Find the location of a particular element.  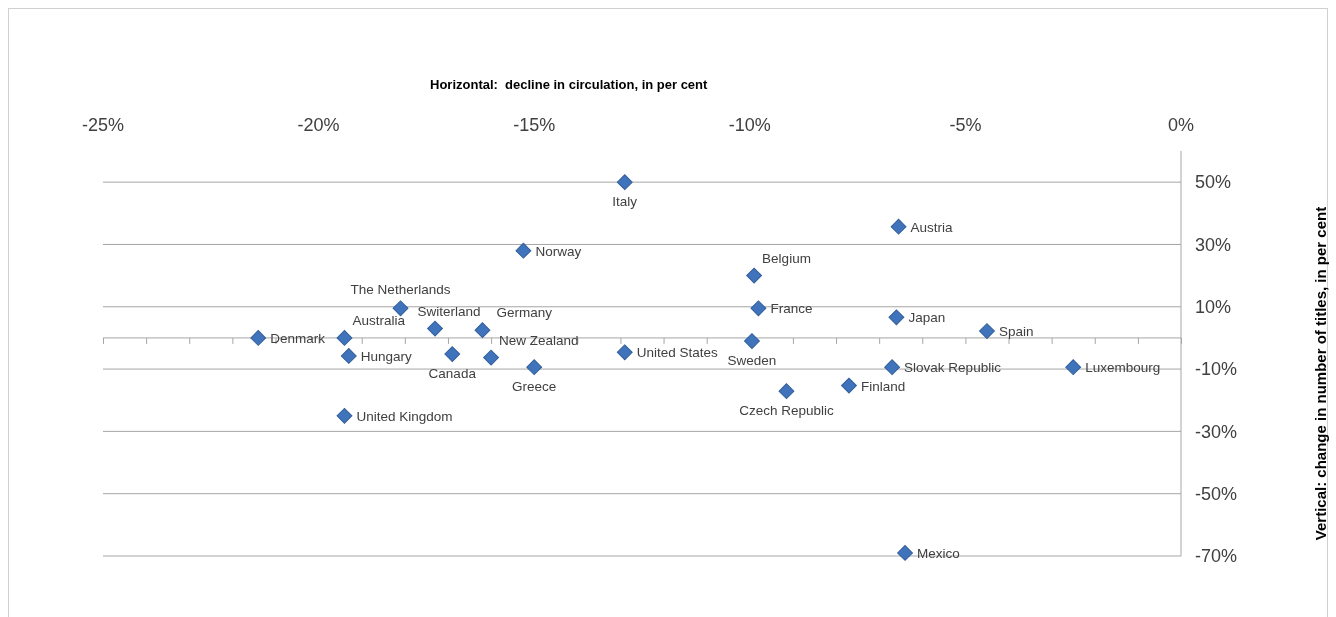

annotation: Finland is located at coordinates (883, 386).